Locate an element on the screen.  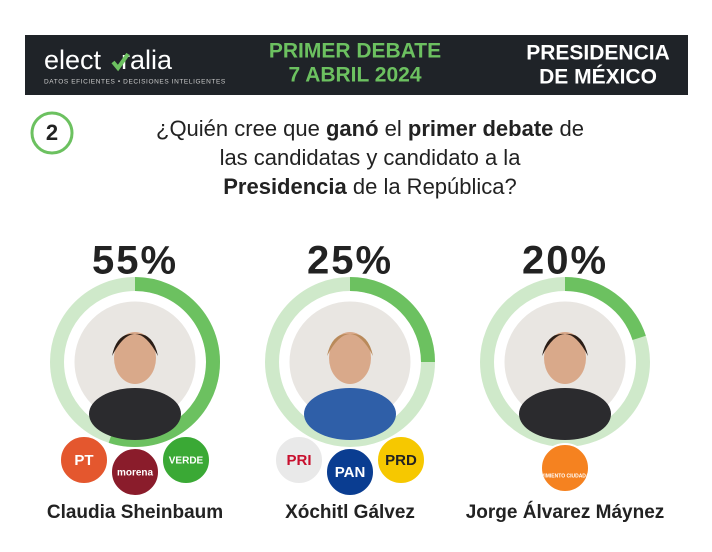
event-date: 7 ABRIL 2024 is located at coordinates (354, 75).